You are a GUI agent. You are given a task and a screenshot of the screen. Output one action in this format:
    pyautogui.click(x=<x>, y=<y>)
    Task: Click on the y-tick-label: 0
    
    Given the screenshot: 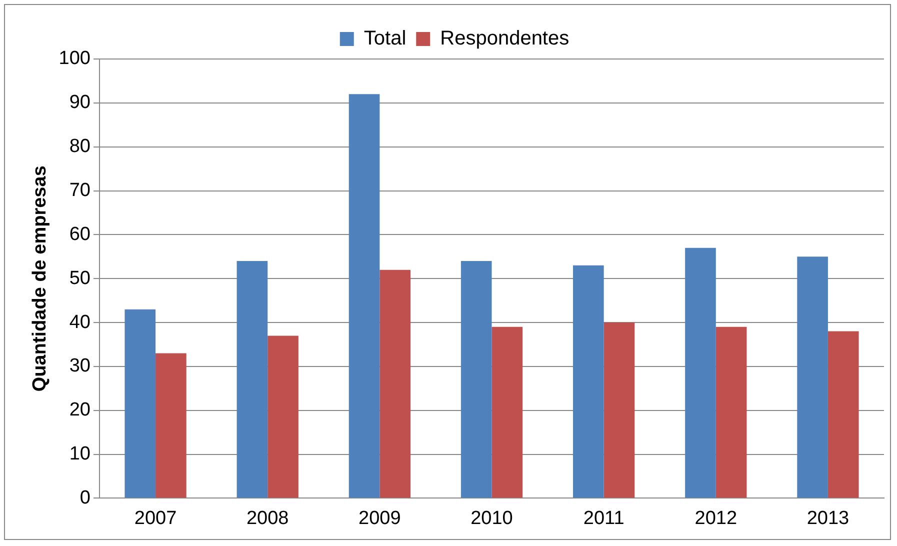 What is the action you would take?
    pyautogui.click(x=85, y=497)
    